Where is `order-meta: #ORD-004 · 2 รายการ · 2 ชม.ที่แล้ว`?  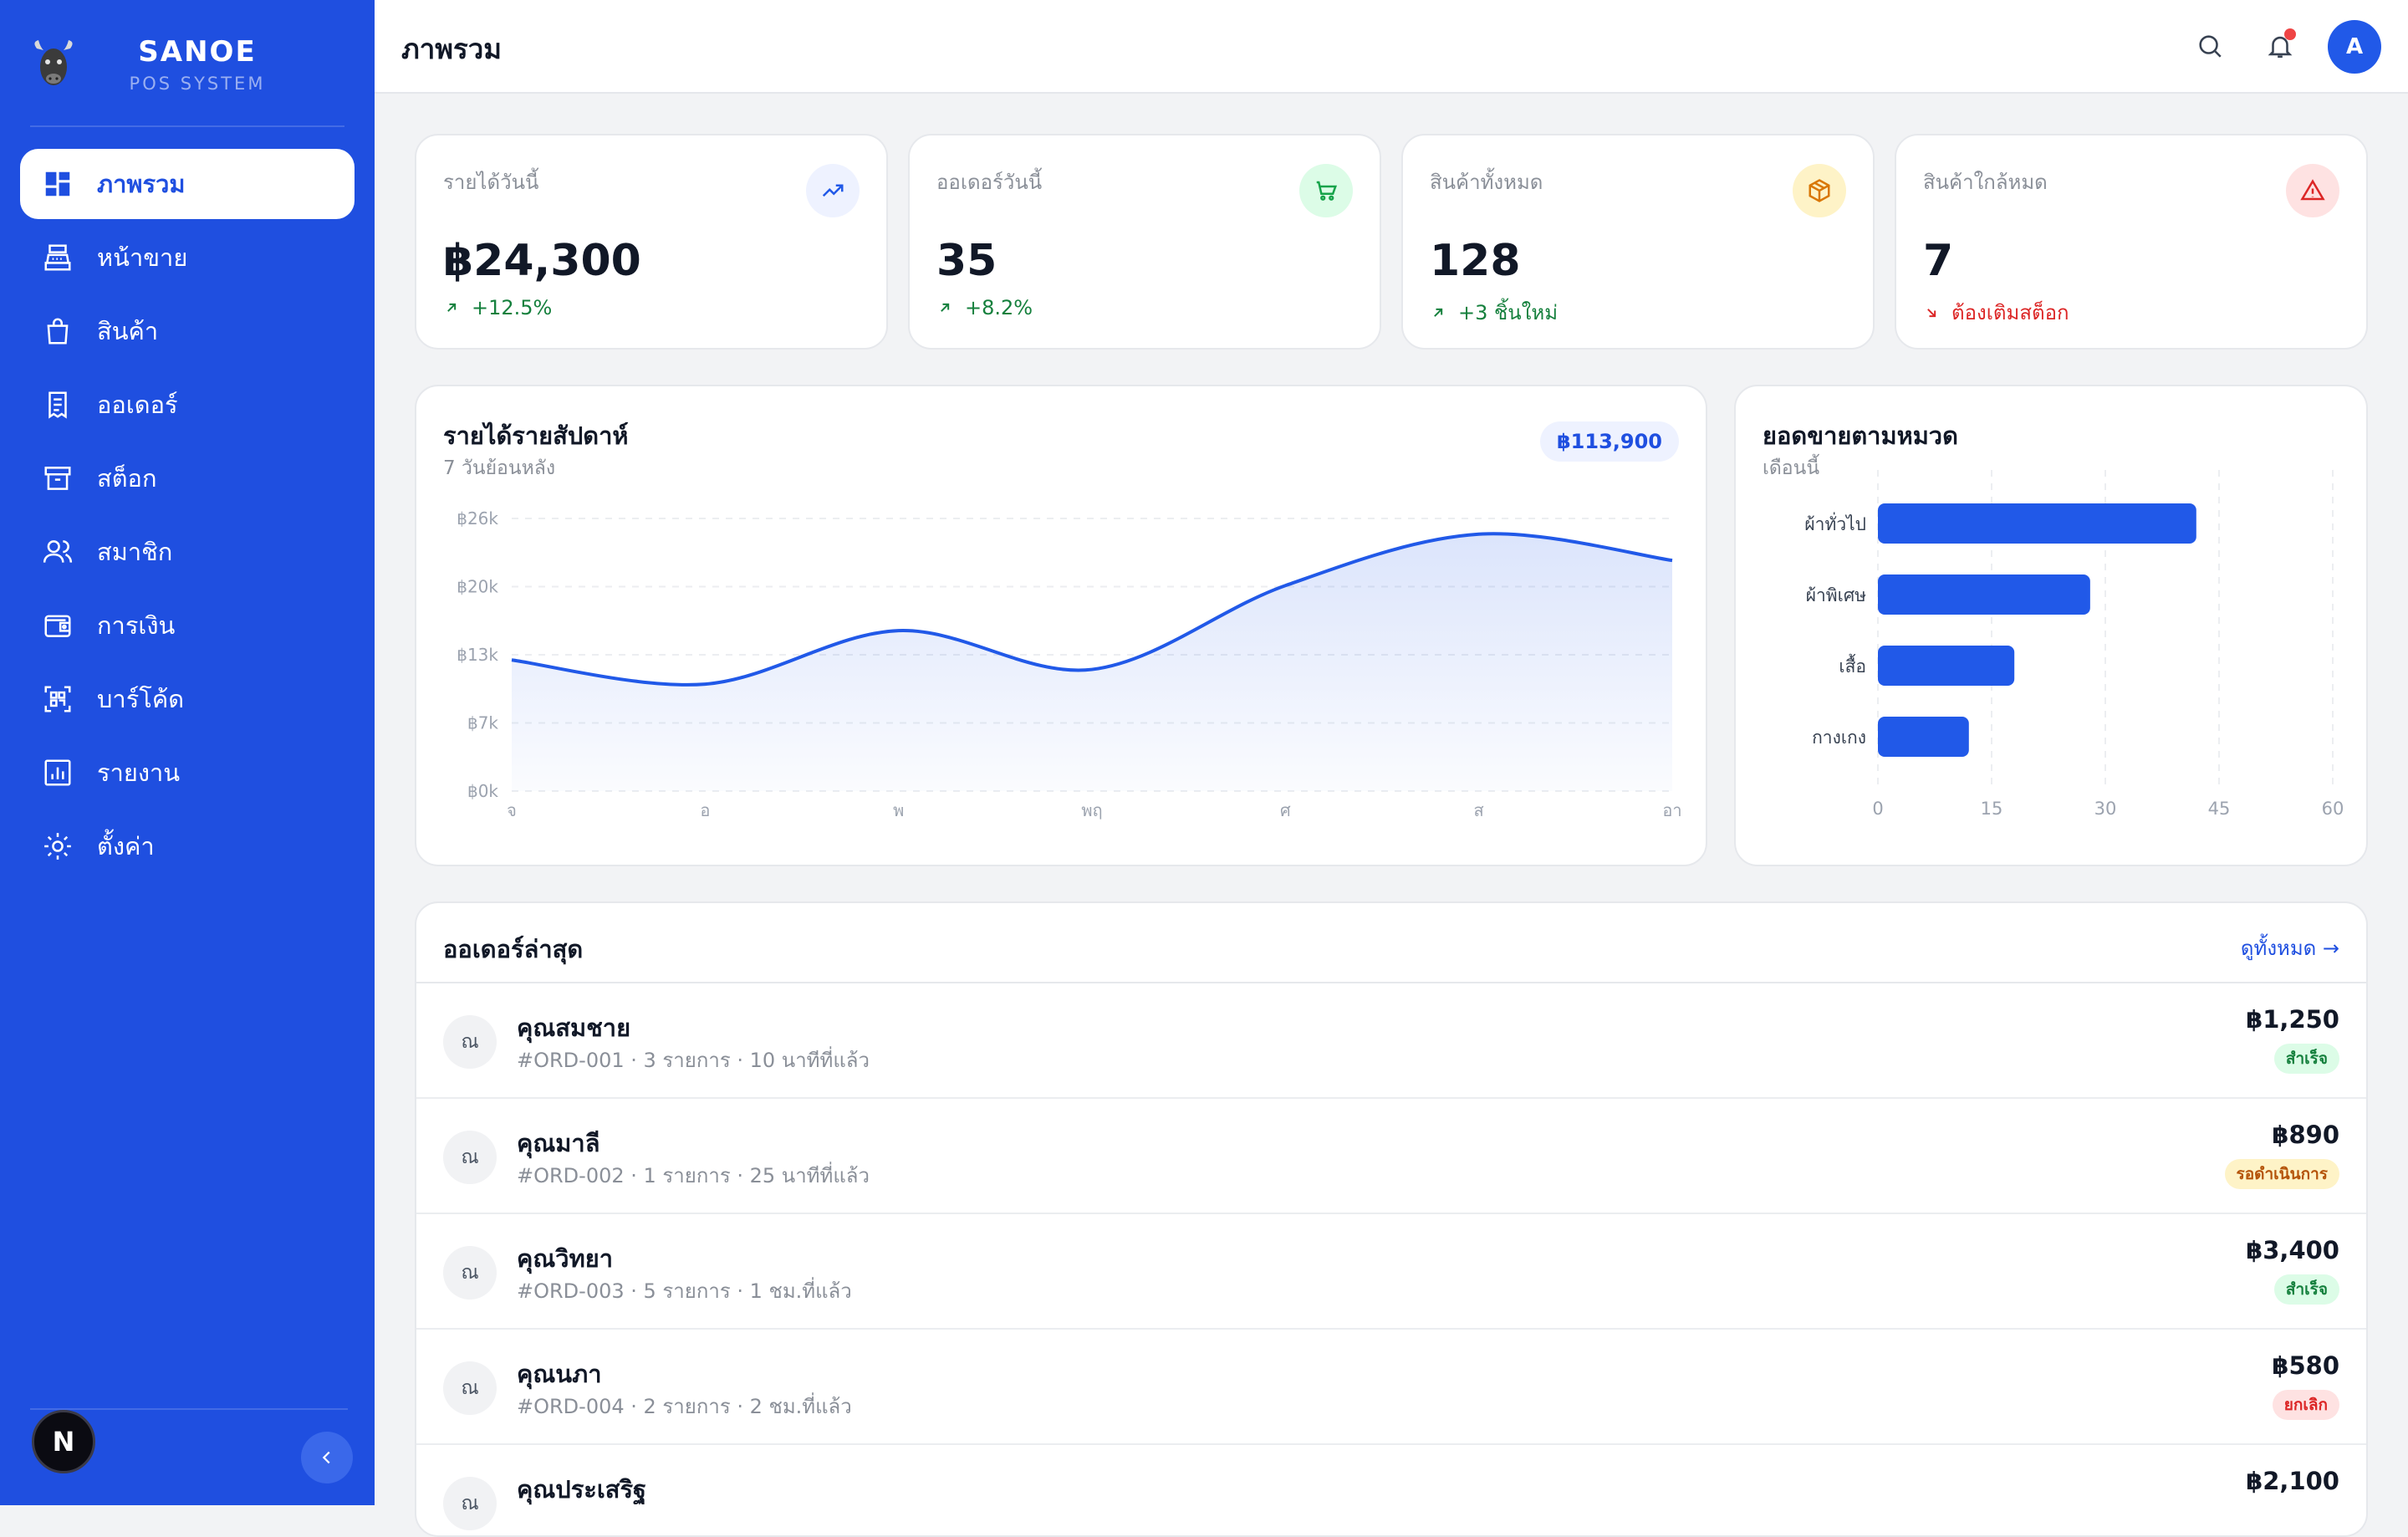 order-meta: #ORD-004 · 2 รายการ · 2 ชม.ที่แล้ว is located at coordinates (685, 1406).